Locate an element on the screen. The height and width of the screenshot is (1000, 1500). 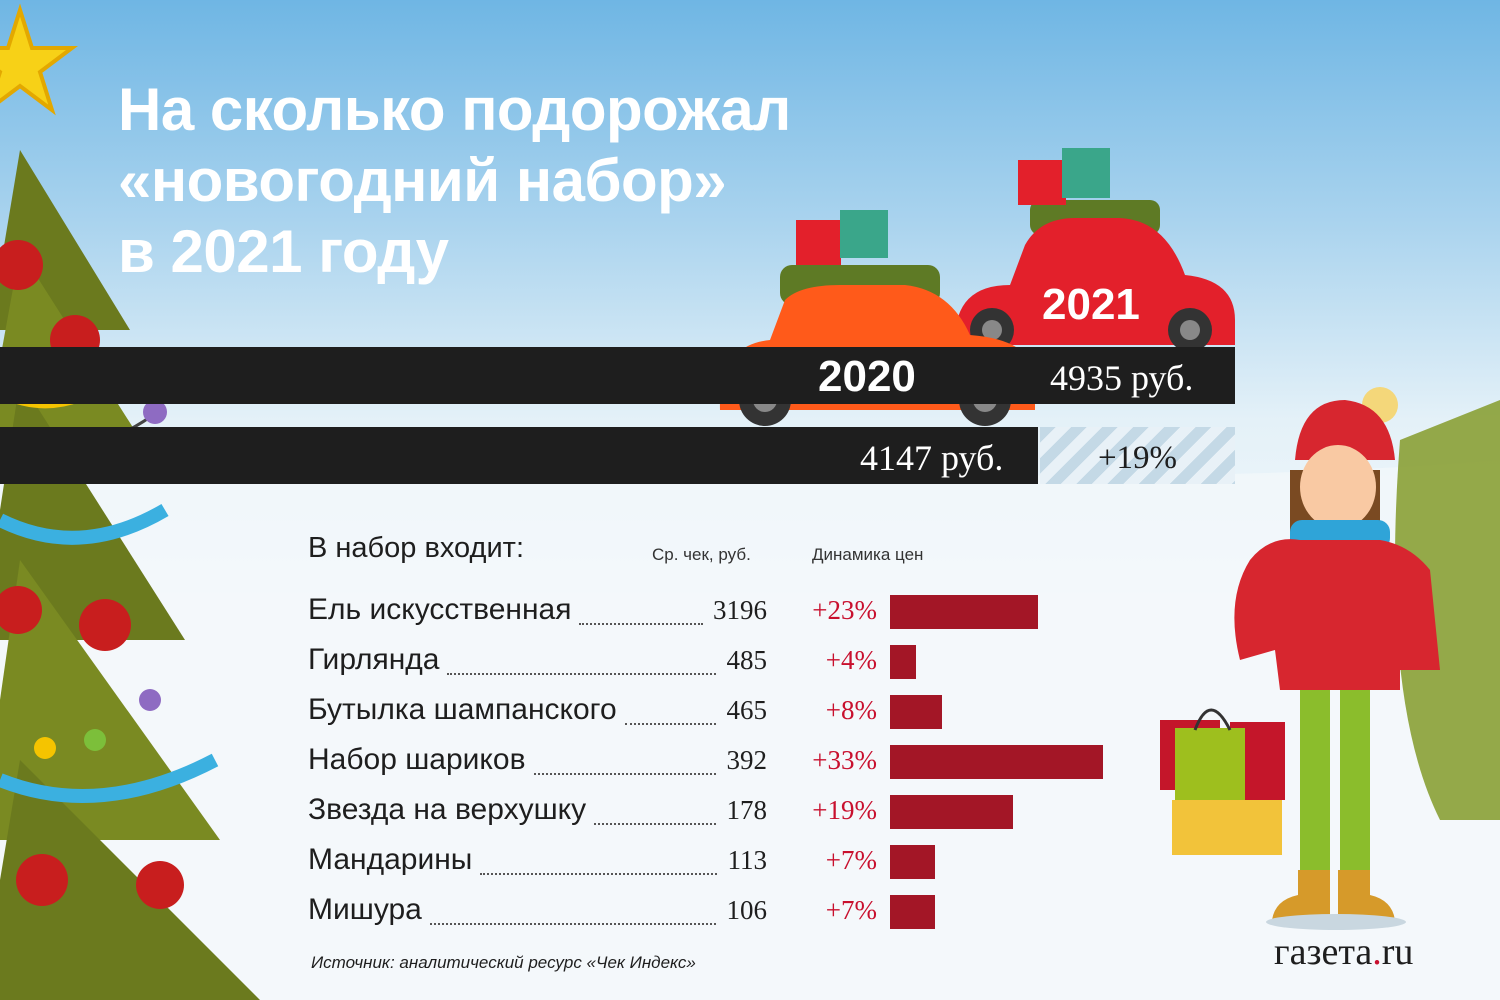
item-avg-check: 113 is located at coordinates (747, 860).